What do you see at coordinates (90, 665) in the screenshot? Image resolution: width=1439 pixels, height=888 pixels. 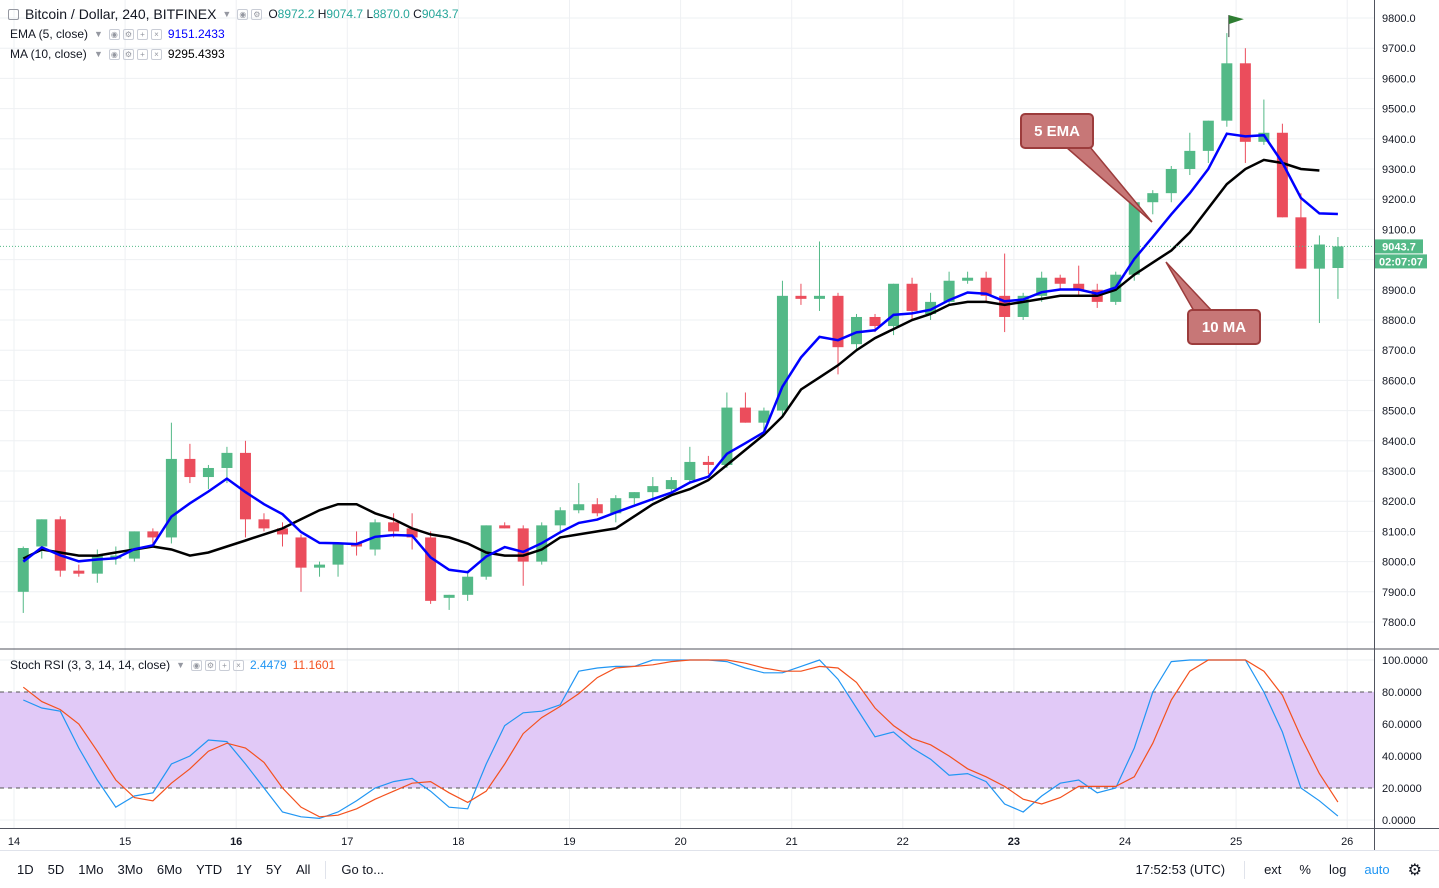 I see `stoch-label: Stoch RSI (3, 3, 14, 14, close)` at bounding box center [90, 665].